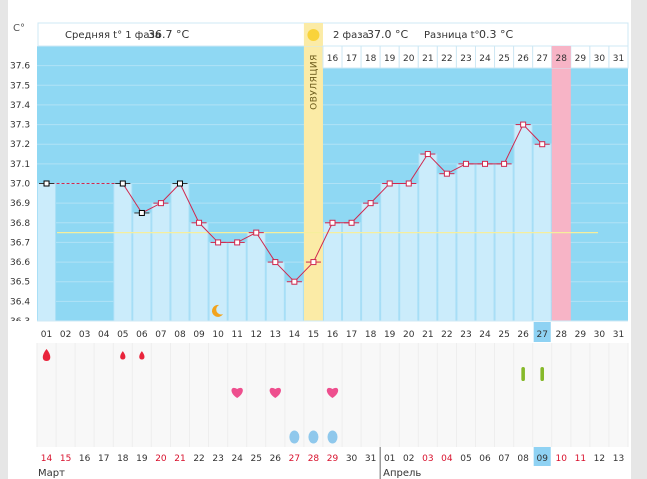 Image resolution: width=647 pixels, height=479 pixels. I want to click on top-day-label: 27, so click(541, 59).